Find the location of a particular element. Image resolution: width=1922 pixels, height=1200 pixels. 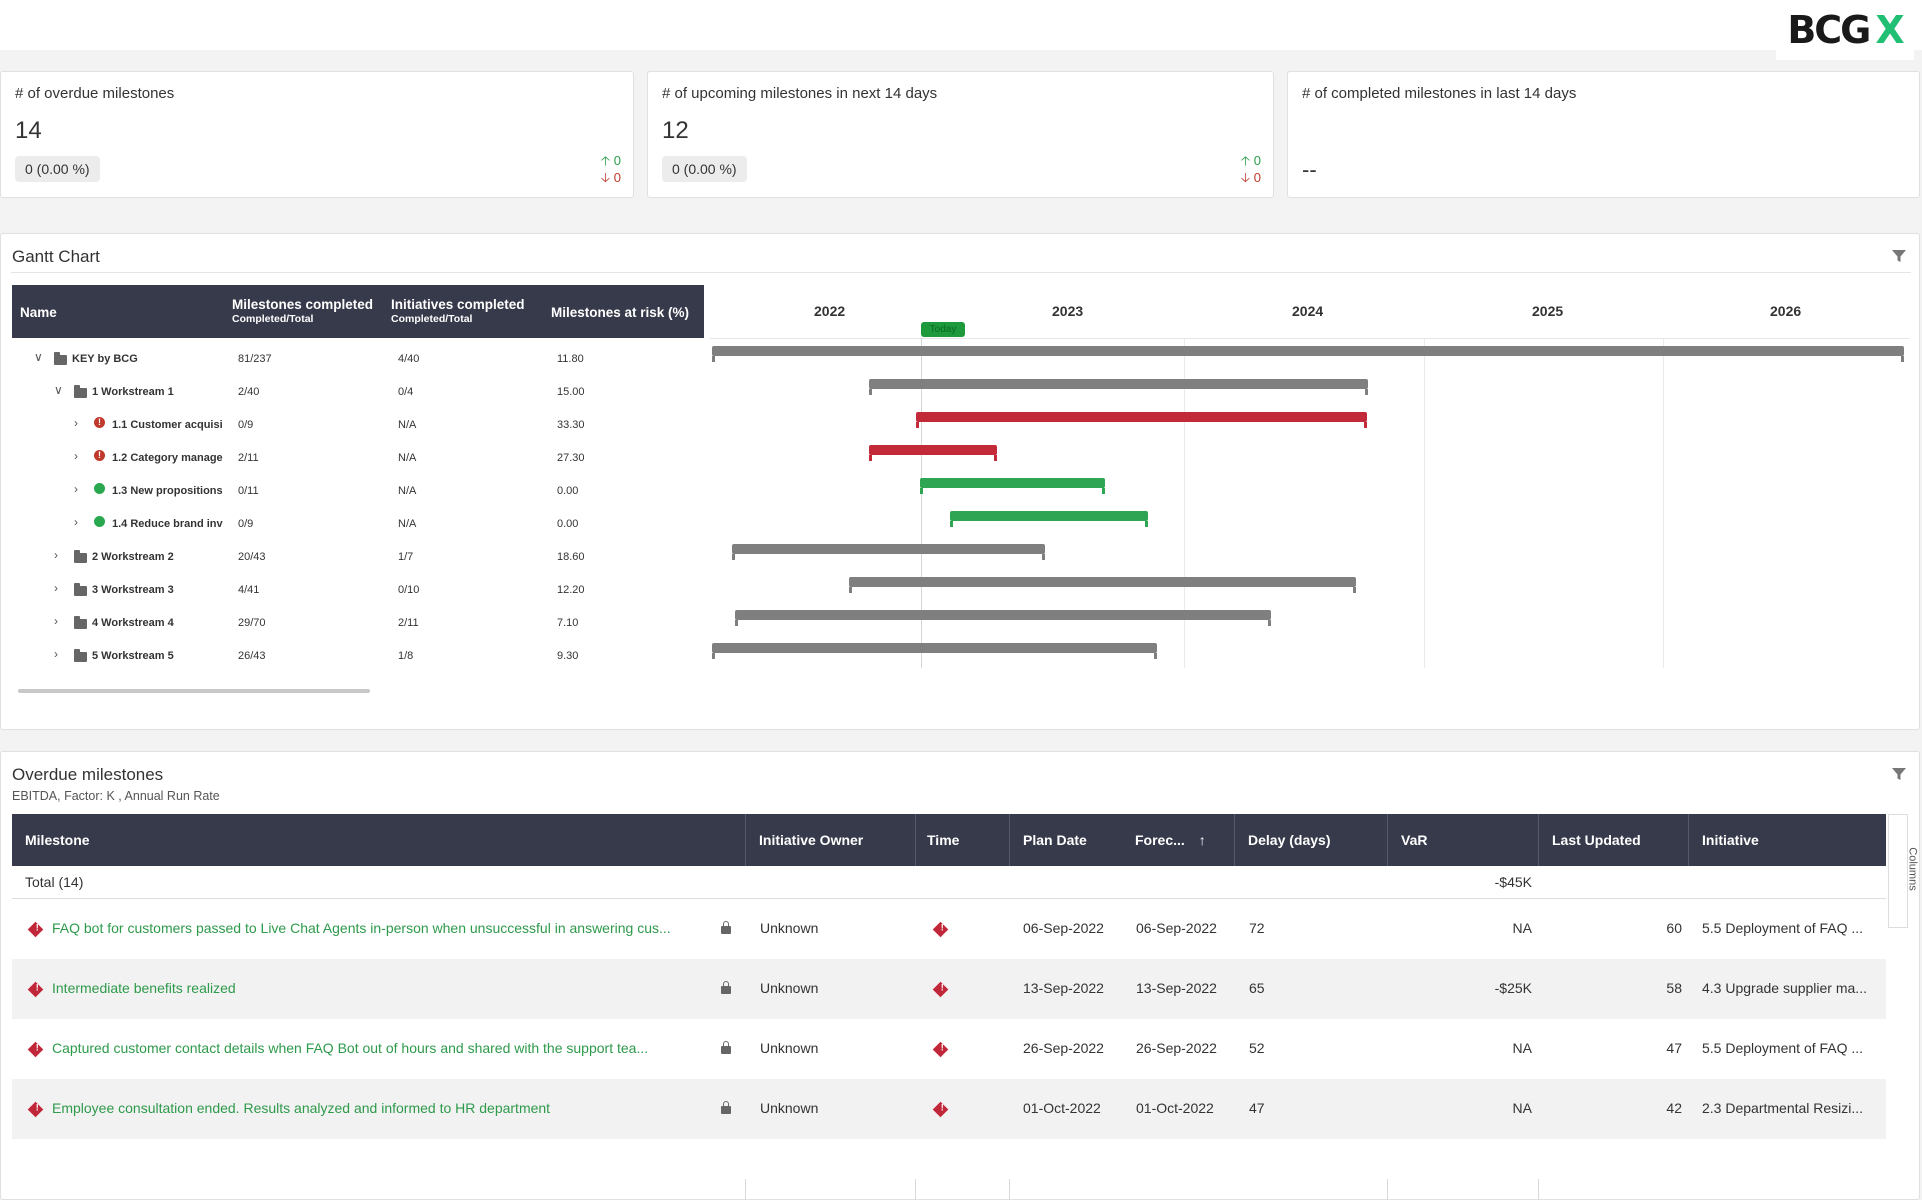

row-risk: 0.00 is located at coordinates (568, 524).